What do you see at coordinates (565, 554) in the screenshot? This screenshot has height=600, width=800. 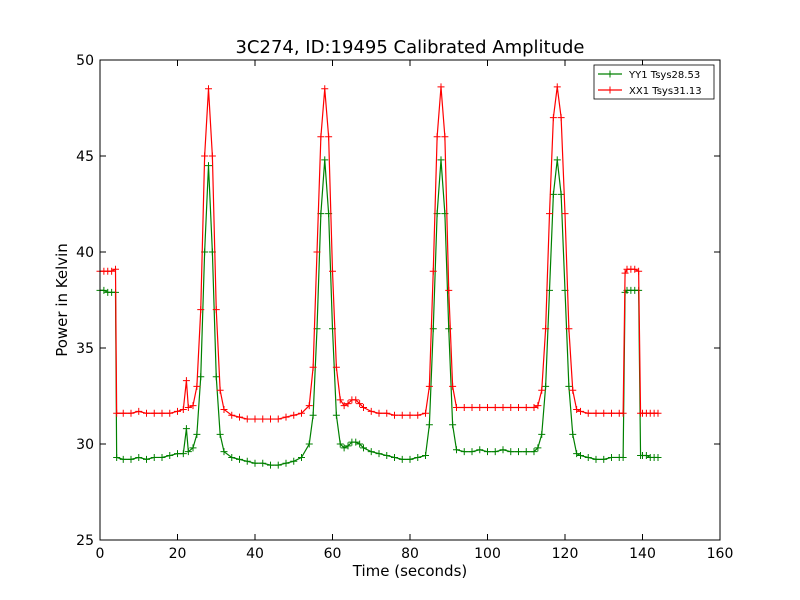 I see `x-tick-label: 120` at bounding box center [565, 554].